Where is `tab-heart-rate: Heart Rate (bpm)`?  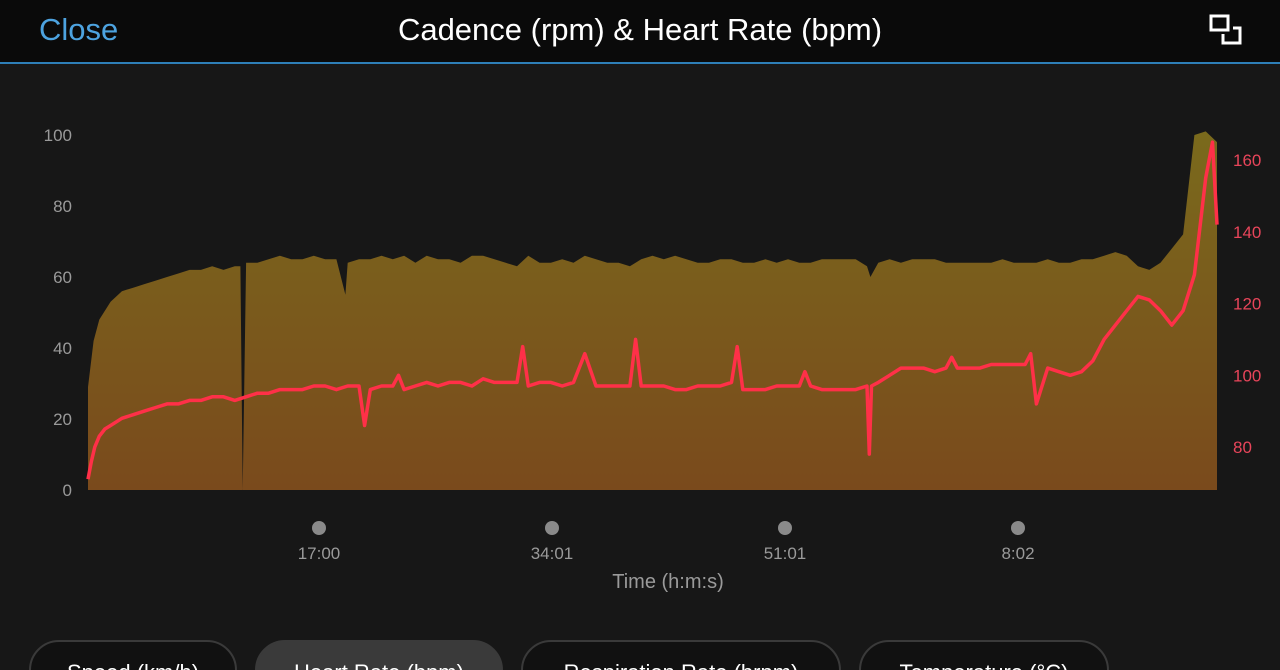 tab-heart-rate: Heart Rate (bpm) is located at coordinates (379, 655).